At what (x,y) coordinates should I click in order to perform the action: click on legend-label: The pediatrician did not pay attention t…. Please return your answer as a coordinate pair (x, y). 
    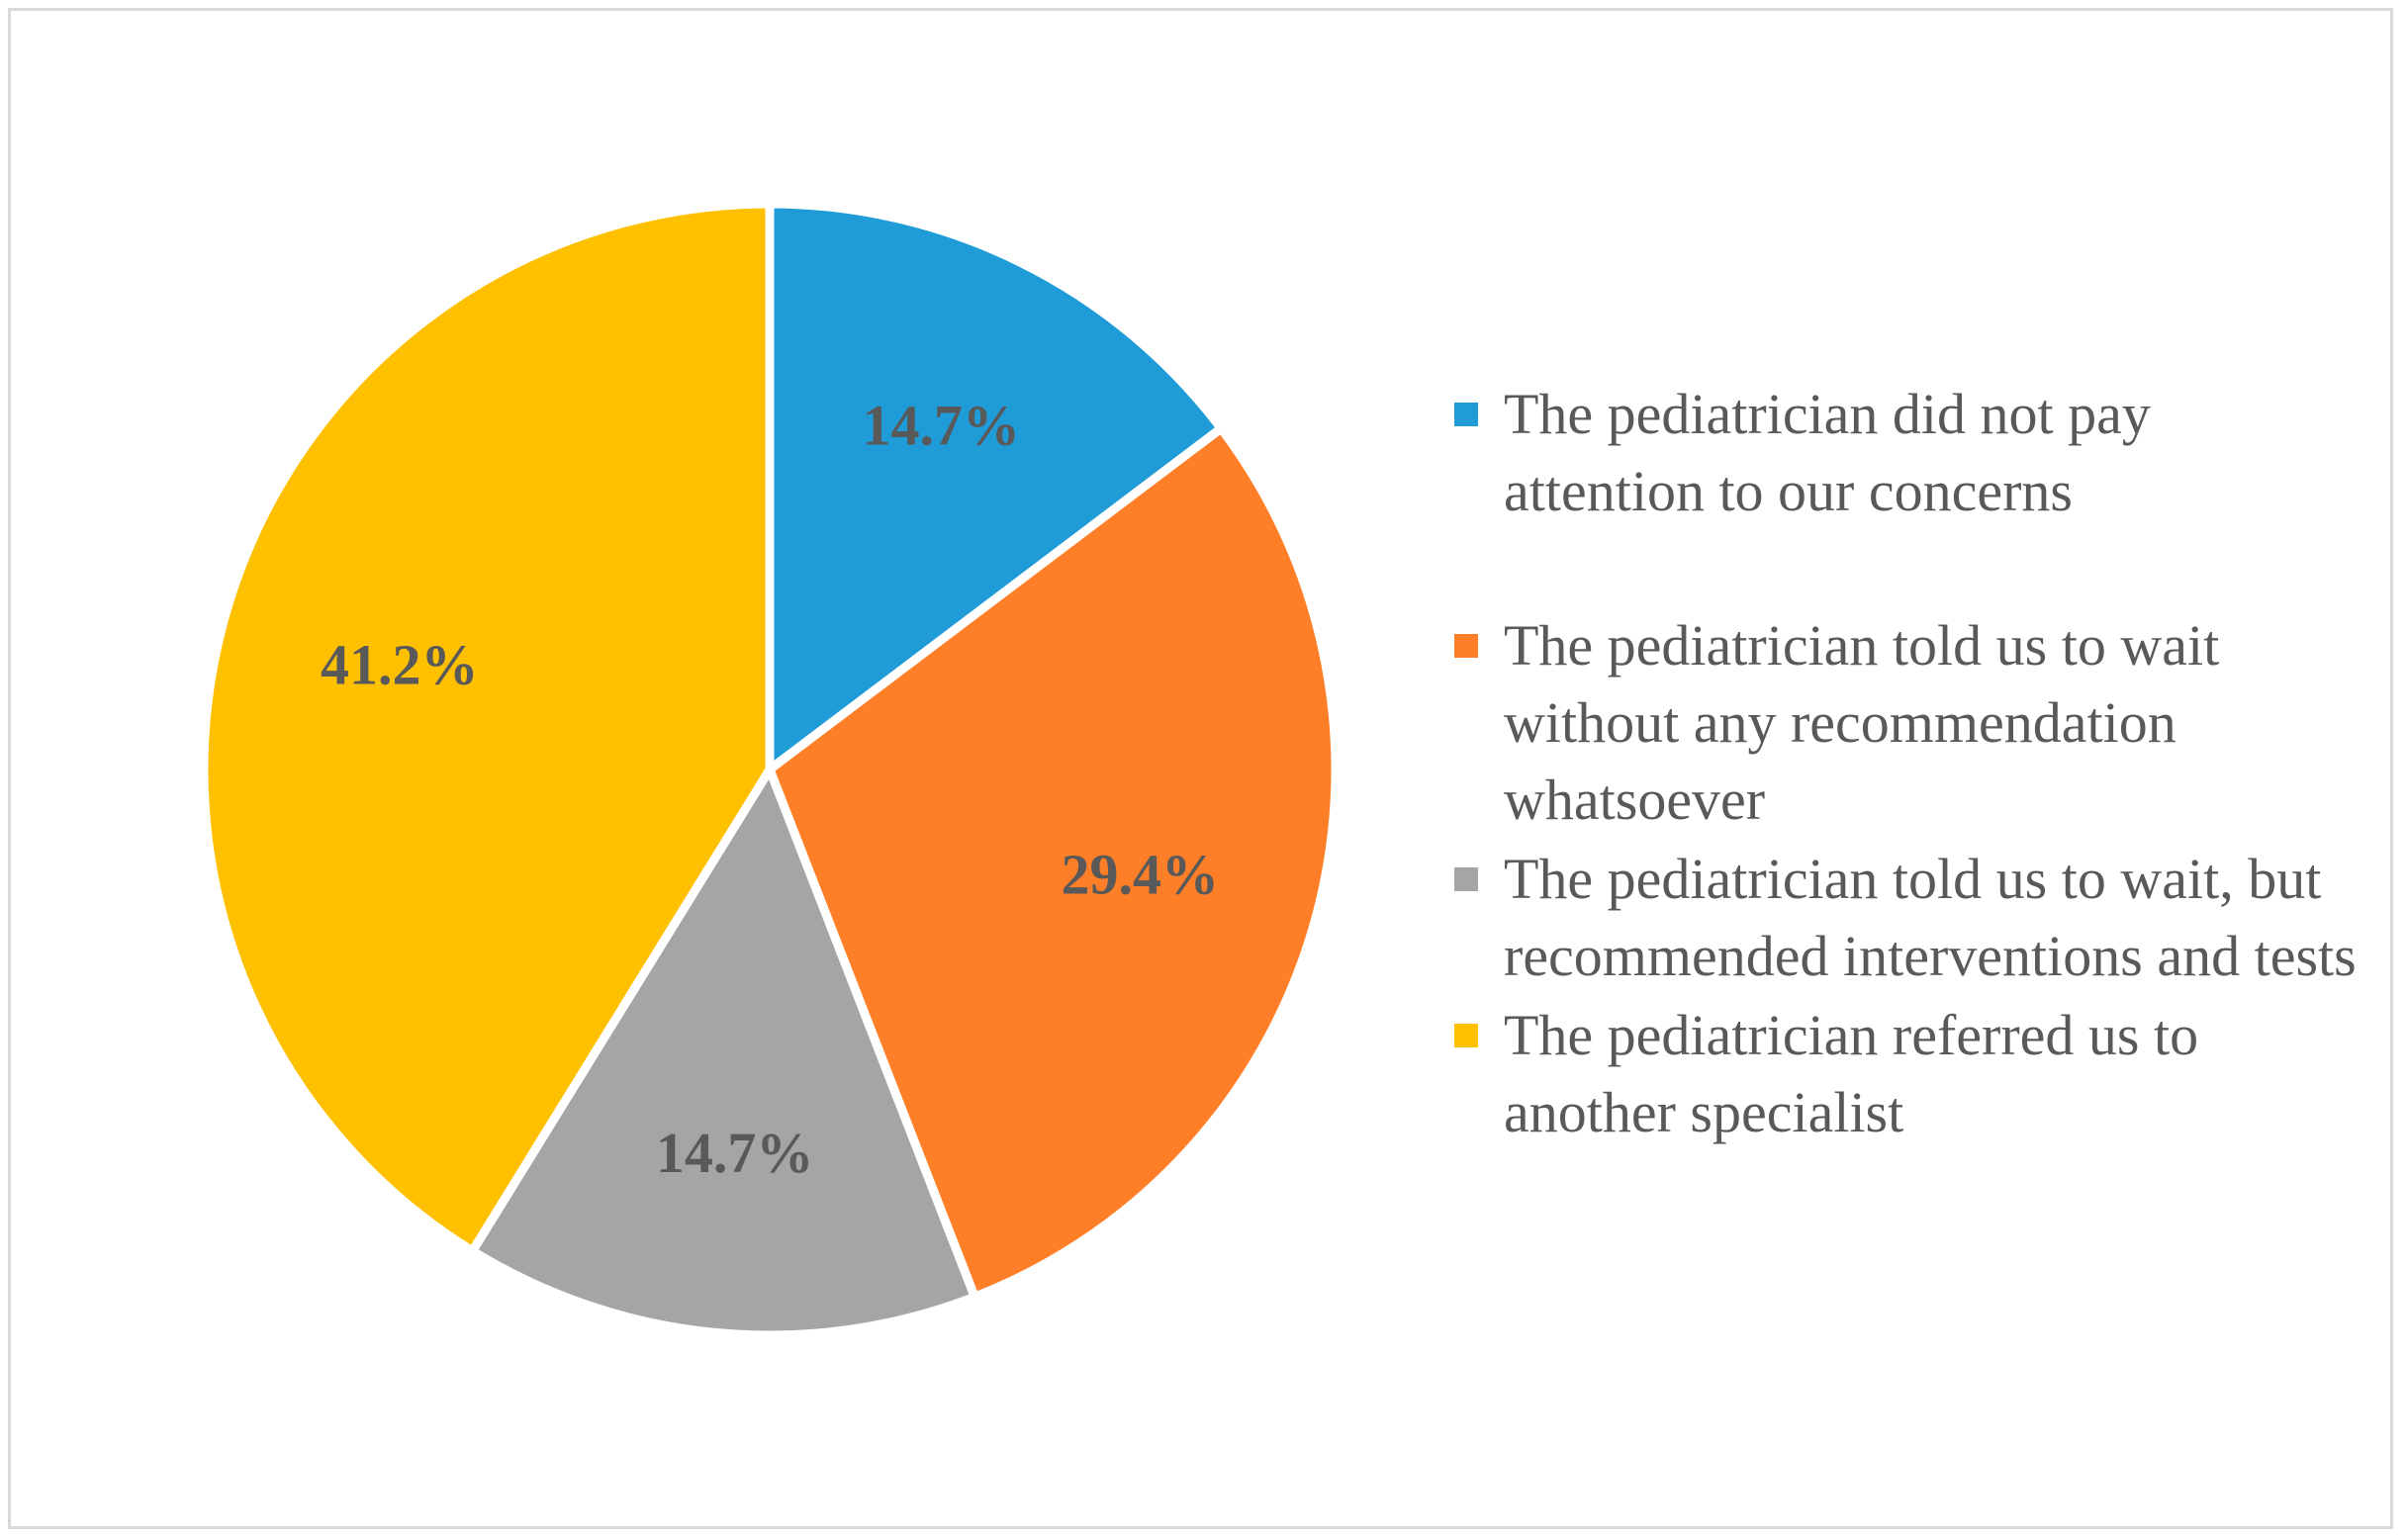
    Looking at the image, I should click on (1827, 452).